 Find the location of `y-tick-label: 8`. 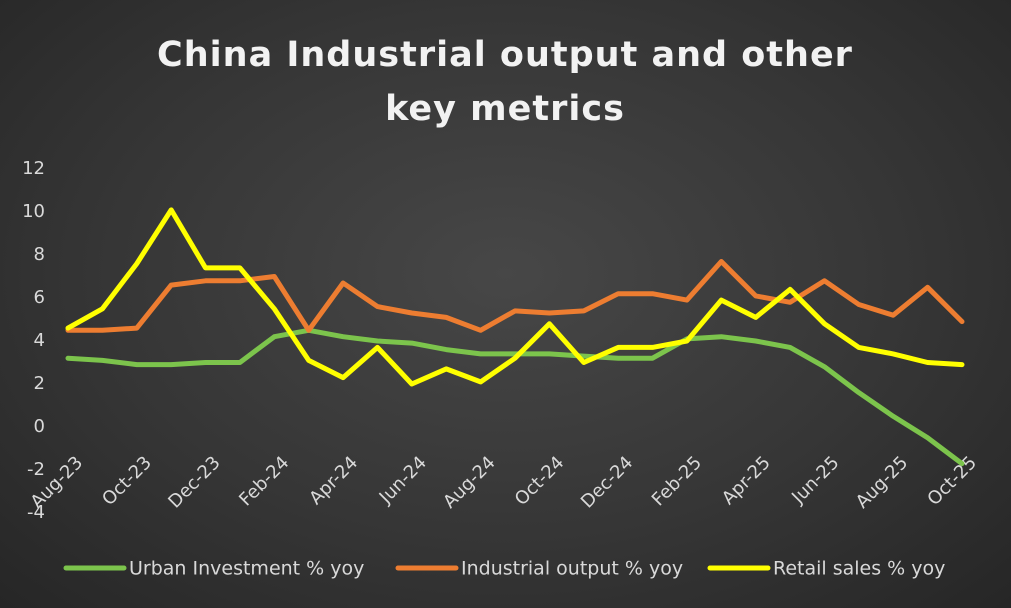

y-tick-label: 8 is located at coordinates (39, 254).